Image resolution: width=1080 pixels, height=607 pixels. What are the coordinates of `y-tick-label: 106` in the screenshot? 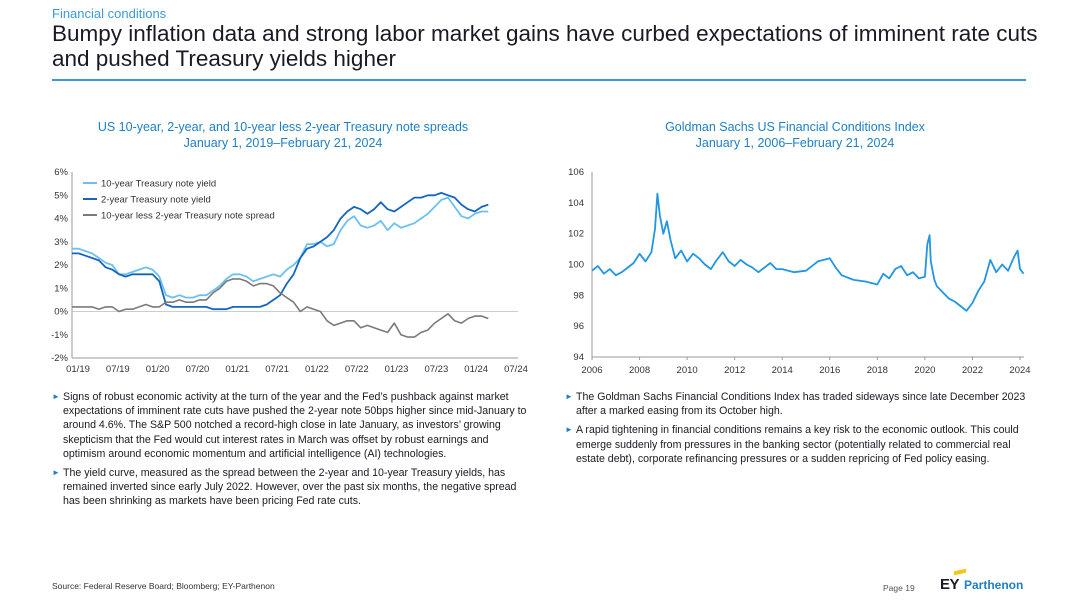 It's located at (576, 172).